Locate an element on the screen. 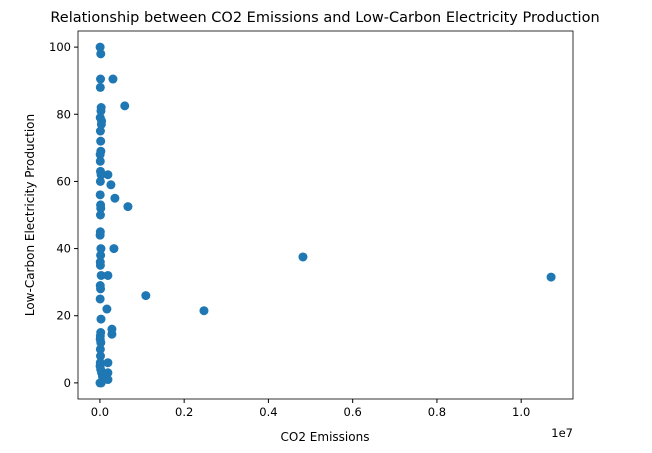 The height and width of the screenshot is (453, 652). y-axis-label: Low-Carbon Electricity Production is located at coordinates (30, 215).